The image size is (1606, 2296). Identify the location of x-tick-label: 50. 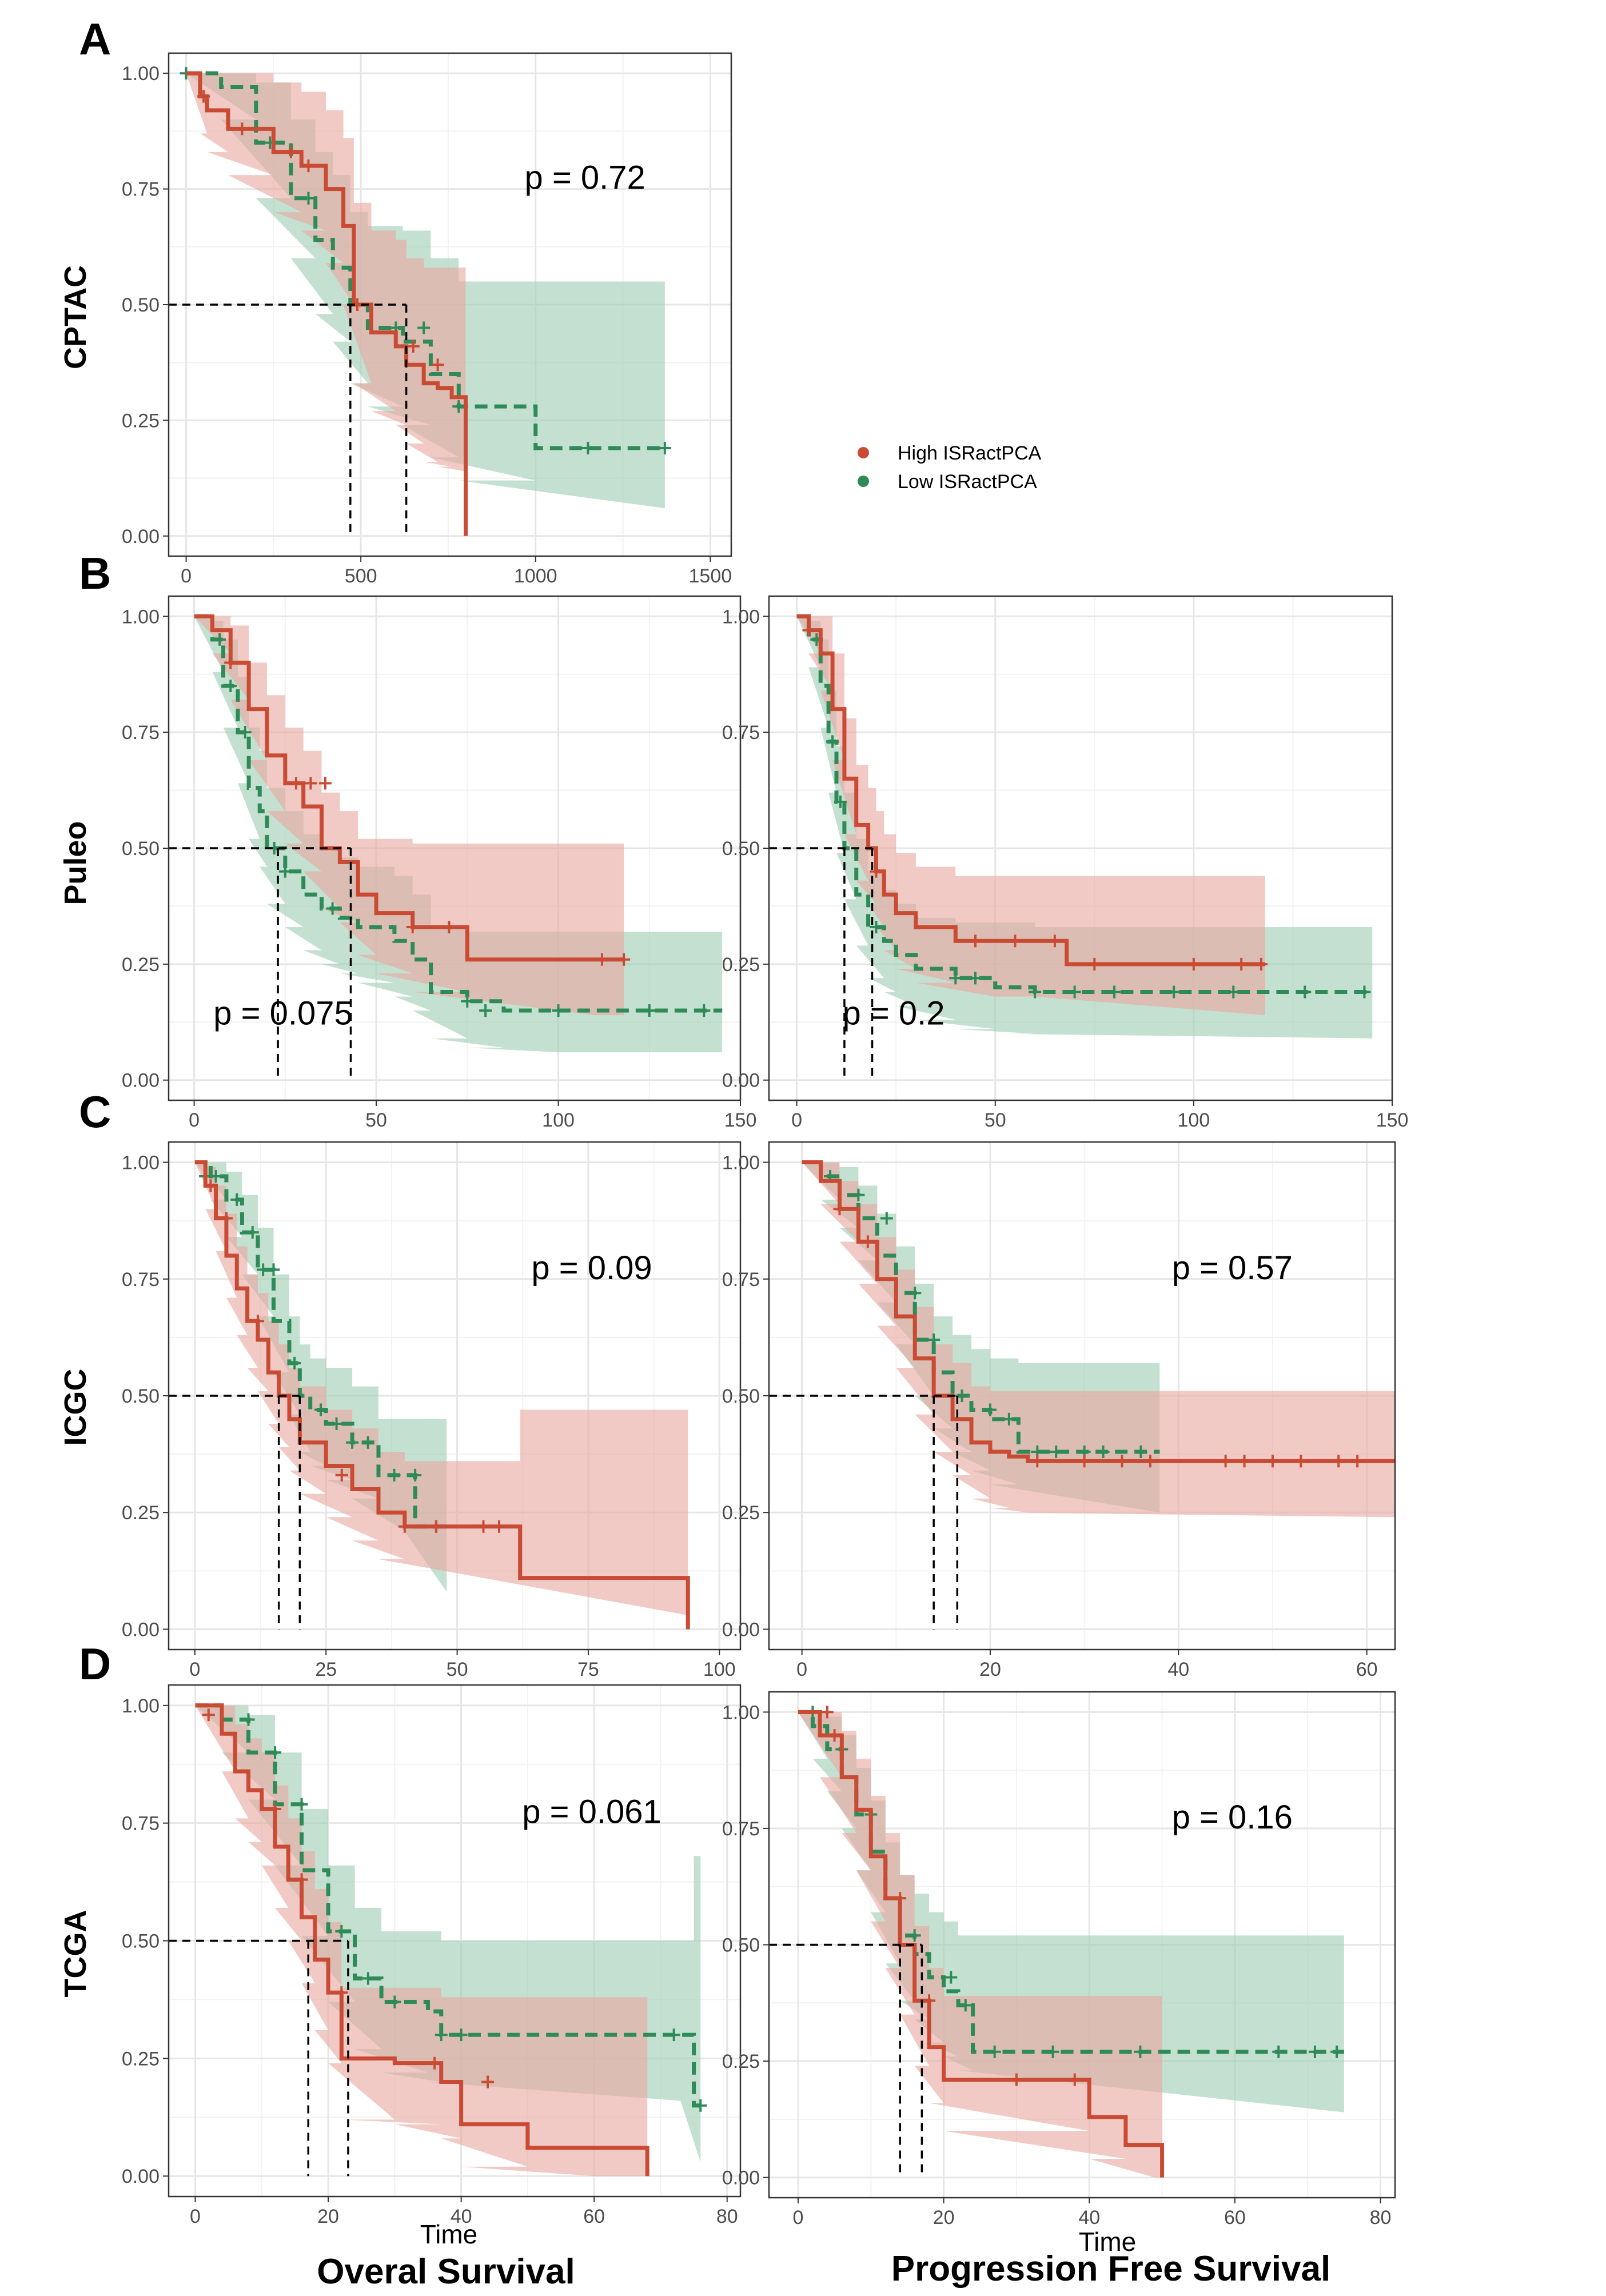
(376, 1120).